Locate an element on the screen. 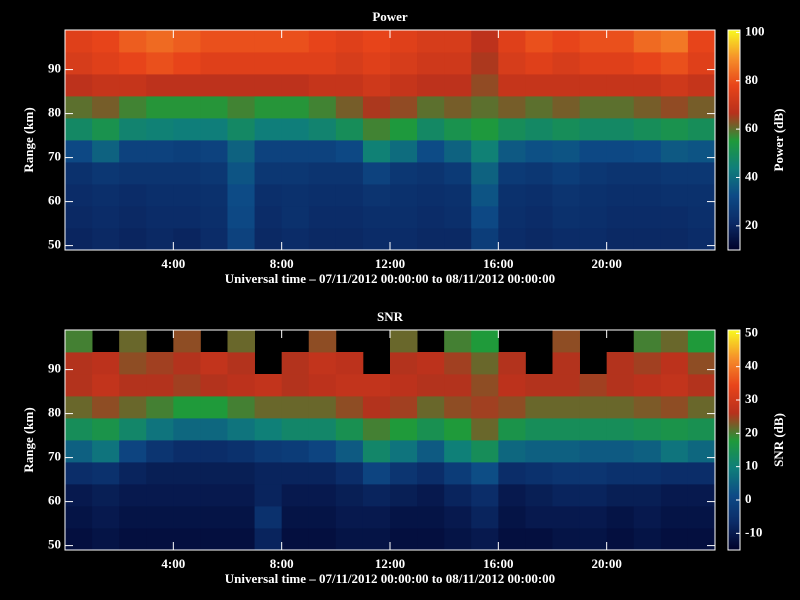  x-tick-label: 12:00 is located at coordinates (390, 563).